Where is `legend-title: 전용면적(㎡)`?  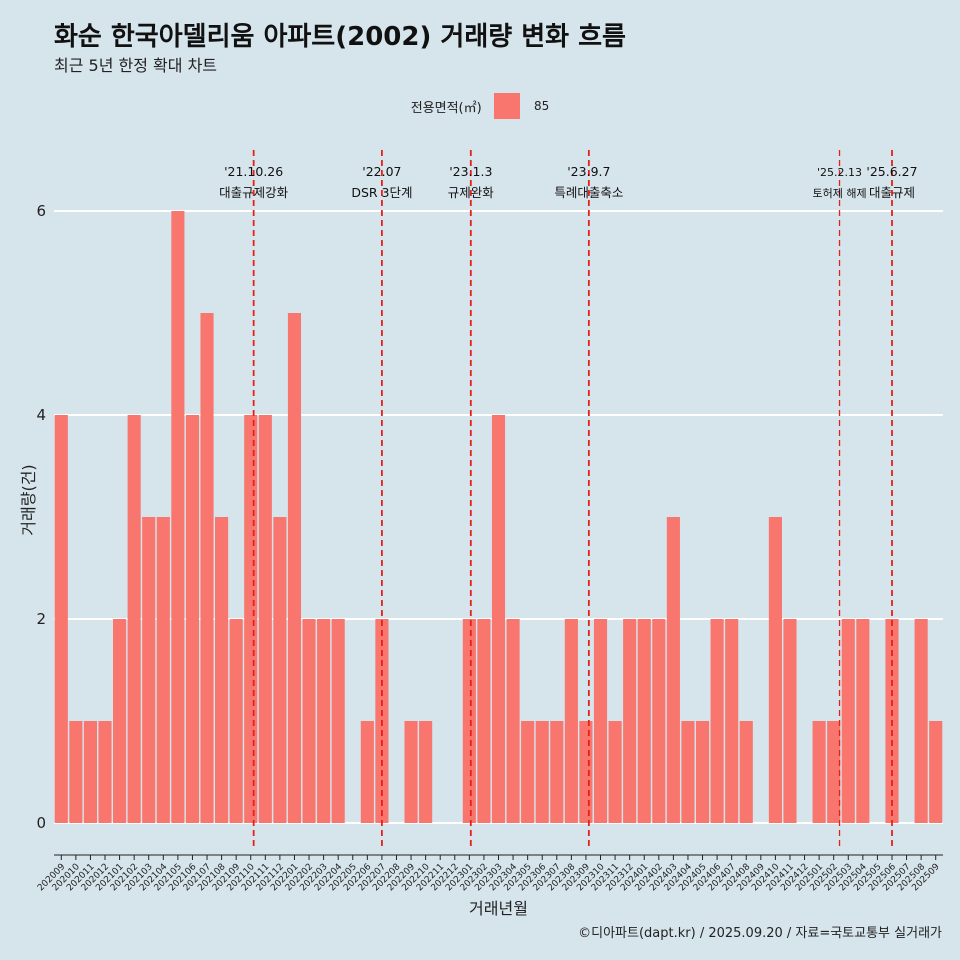
legend-title: 전용면적(㎡) is located at coordinates (446, 108).